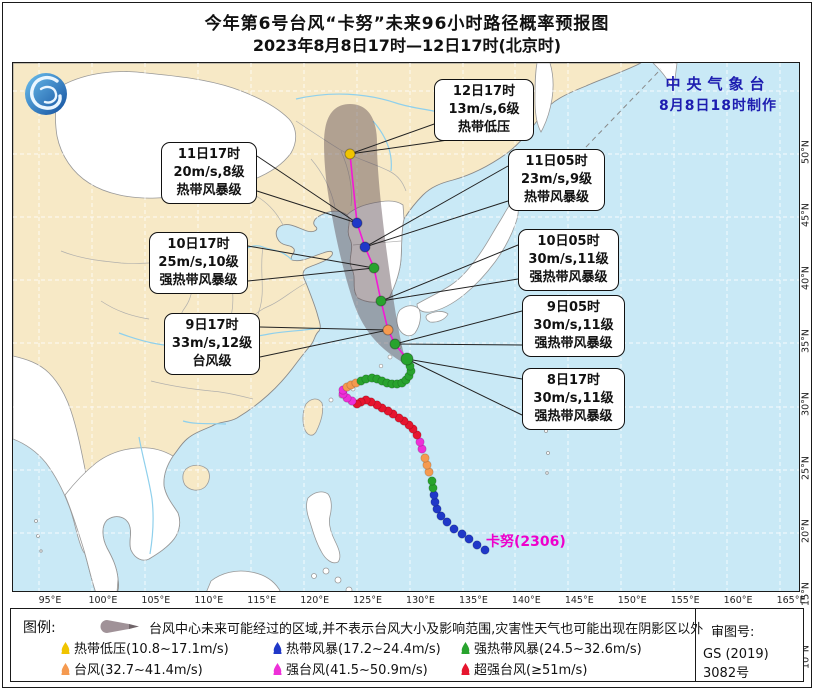 Image resolution: width=814 pixels, height=692 pixels. Describe the element at coordinates (120, 628) in the screenshot. I see `cone-icon` at that location.